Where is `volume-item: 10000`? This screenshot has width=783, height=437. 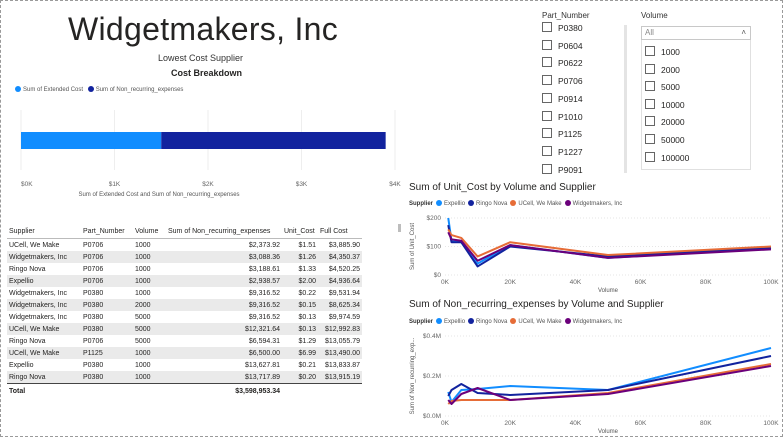
volume-item: 10000 is located at coordinates (665, 104).